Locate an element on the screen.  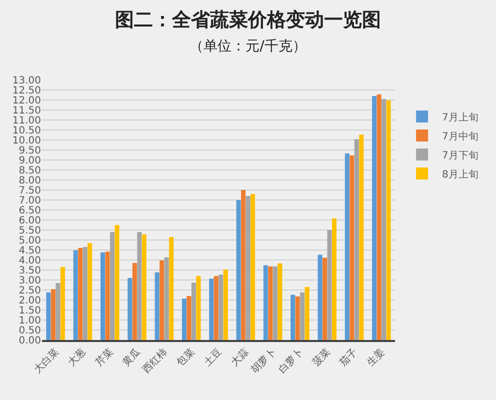
y-tick-label: 2.50 is located at coordinates (29, 291).